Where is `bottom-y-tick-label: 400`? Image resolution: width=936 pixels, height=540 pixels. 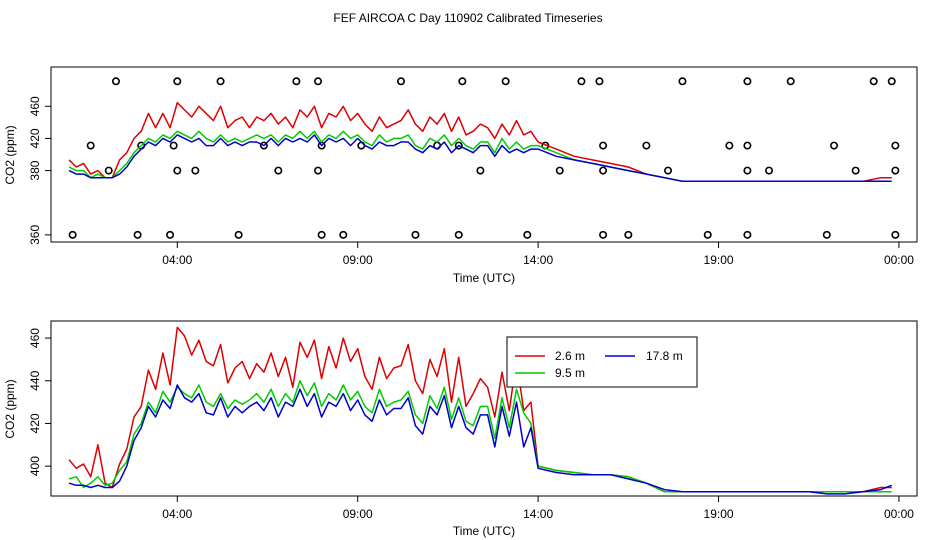
bottom-y-tick-label: 400 is located at coordinates (35, 466).